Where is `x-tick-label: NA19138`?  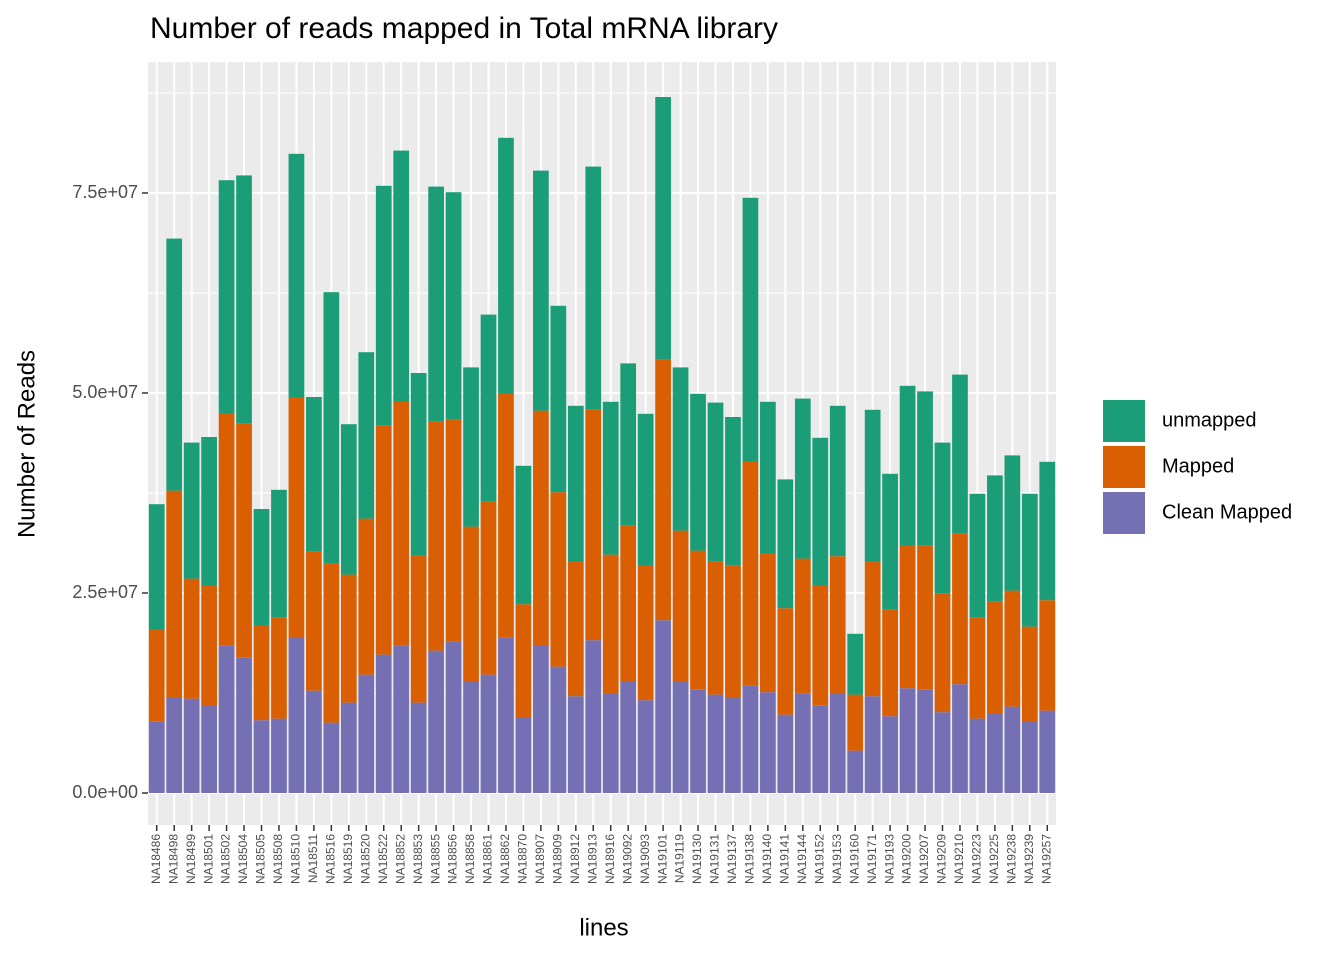 x-tick-label: NA19138 is located at coordinates (750, 859).